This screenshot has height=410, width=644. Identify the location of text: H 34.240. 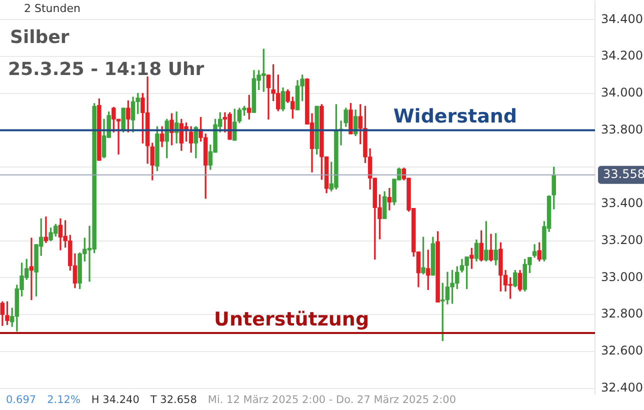
(115, 400).